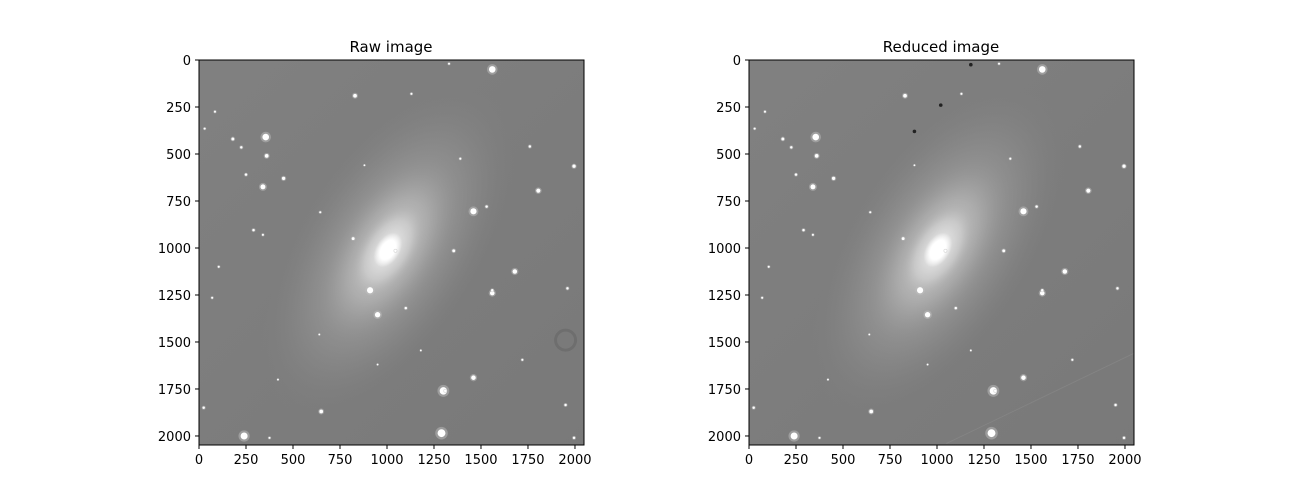 Image resolution: width=1300 pixels, height=500 pixels. Describe the element at coordinates (390, 47) in the screenshot. I see `panel-title-raw: Raw image` at that location.